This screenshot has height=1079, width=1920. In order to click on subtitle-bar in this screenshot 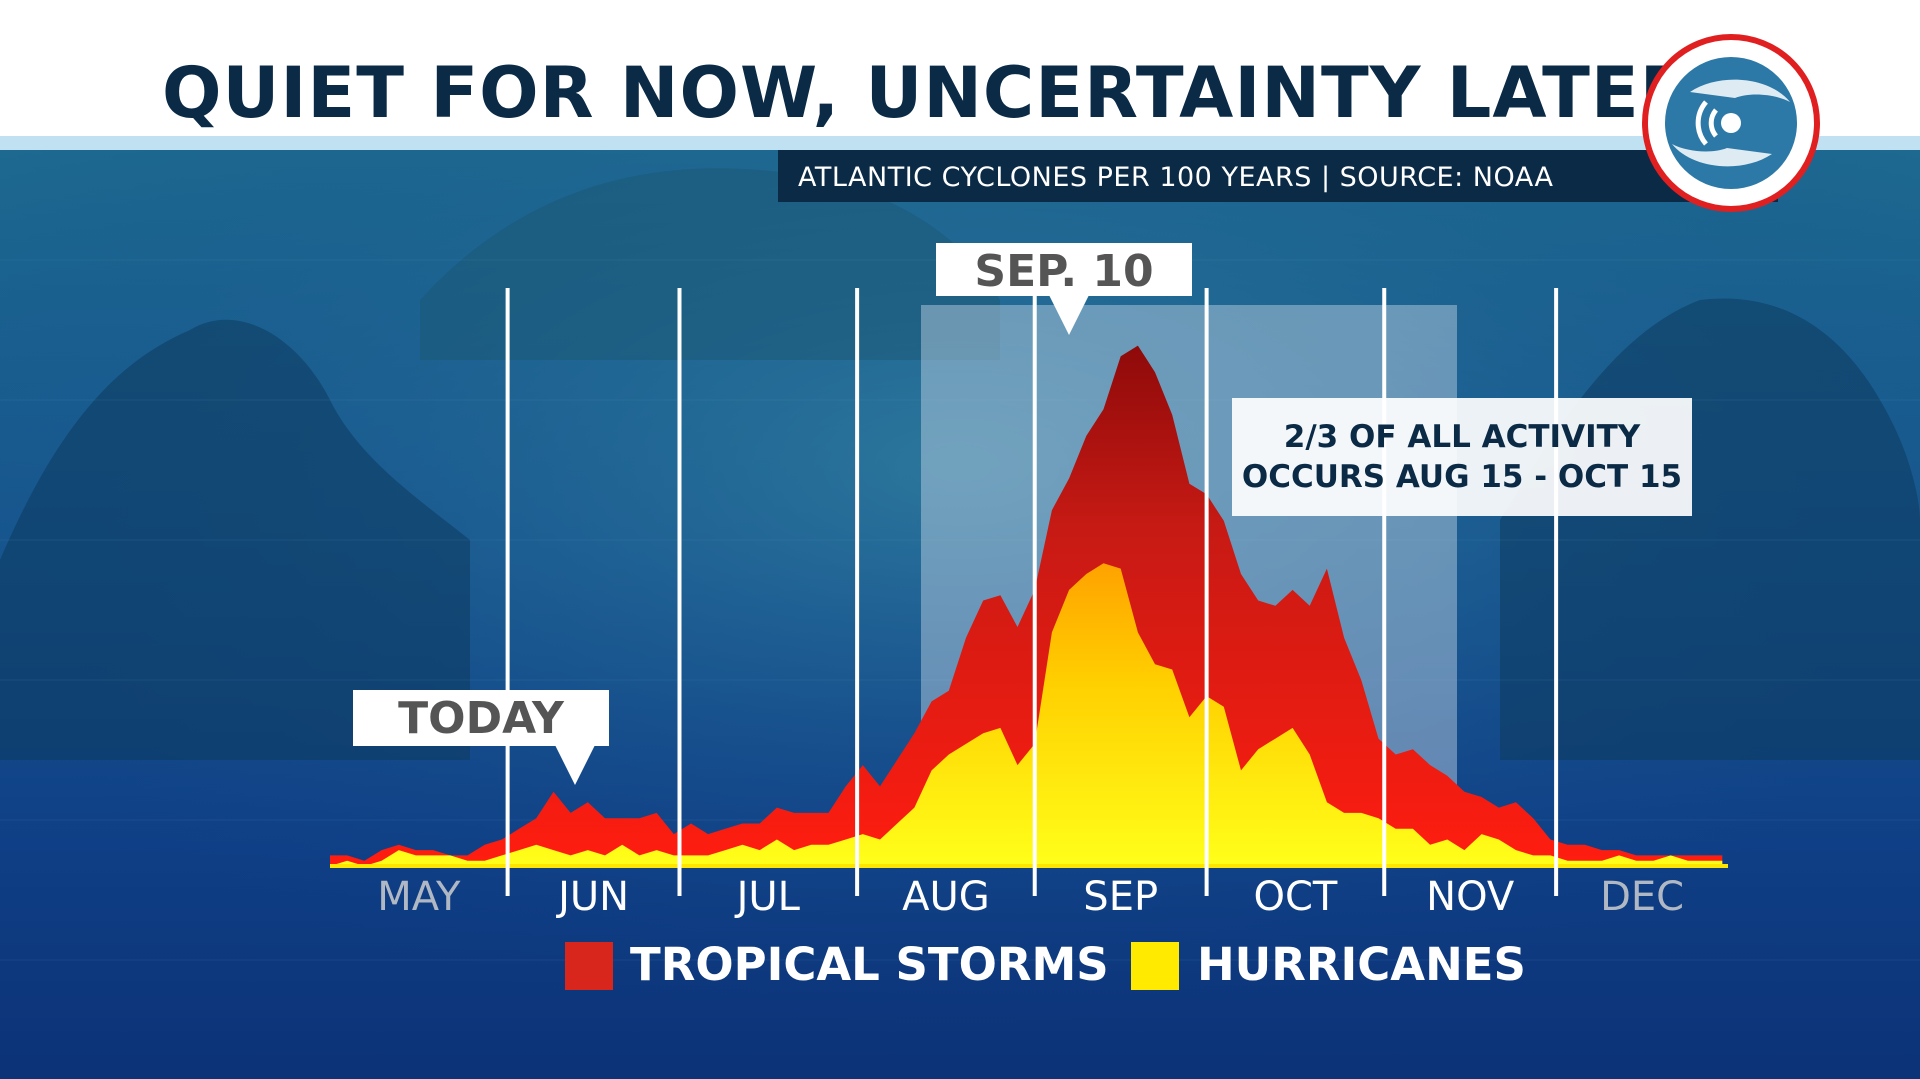, I will do `click(1278, 176)`.